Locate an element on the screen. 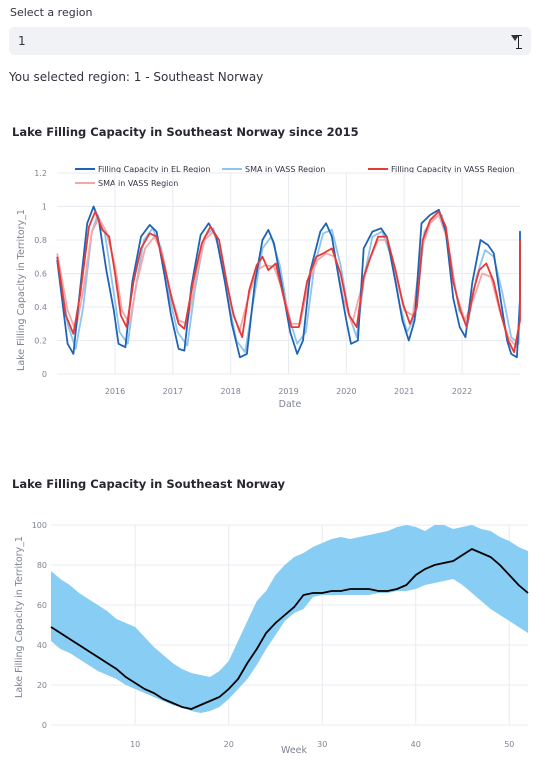 The height and width of the screenshot is (768, 540). chart1-y-tick: 0.6 is located at coordinates (40, 274).